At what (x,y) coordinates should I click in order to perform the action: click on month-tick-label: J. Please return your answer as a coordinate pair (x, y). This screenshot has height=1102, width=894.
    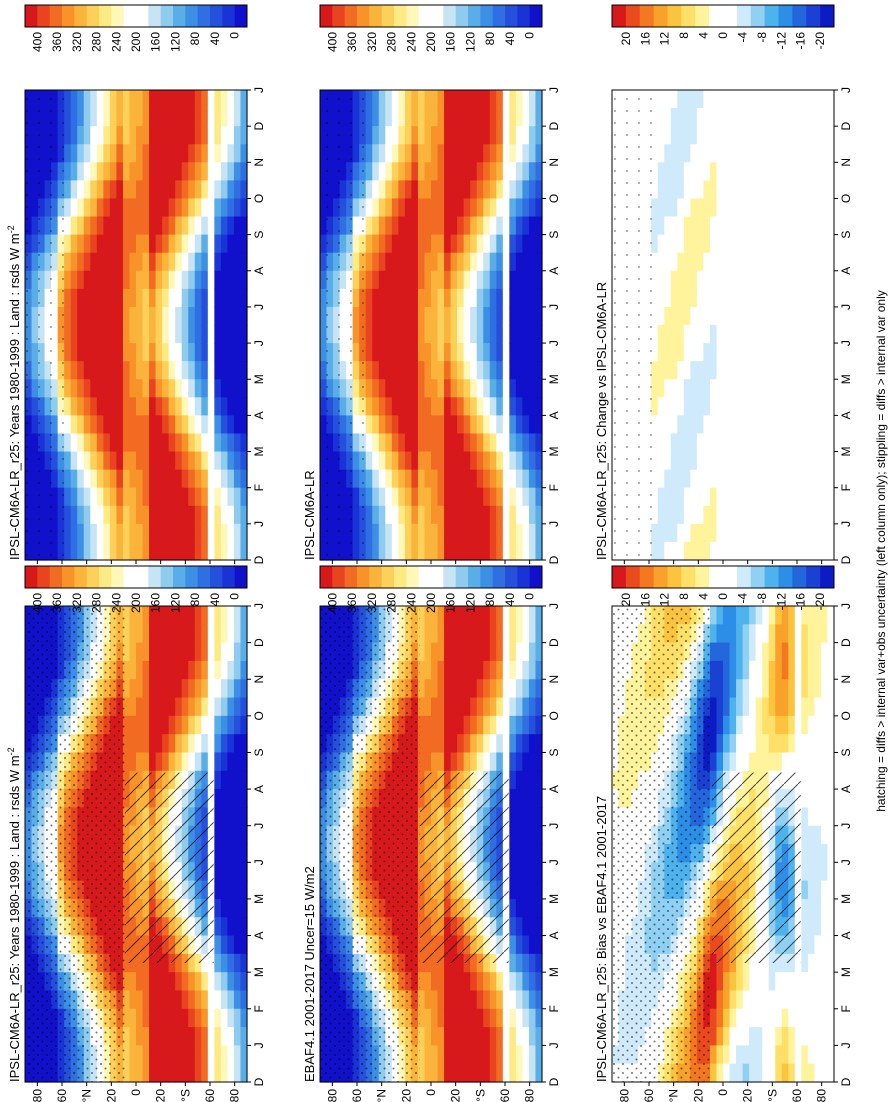
    Looking at the image, I should click on (259, 826).